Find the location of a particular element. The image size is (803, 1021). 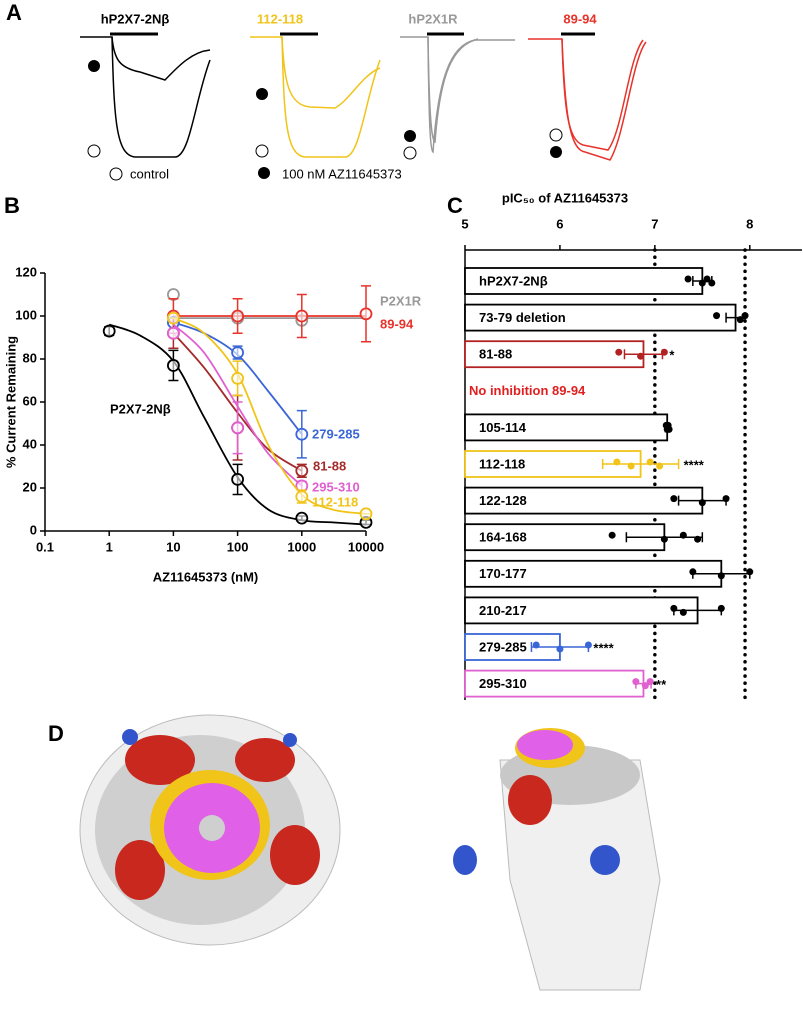

y-tick-label: 40 is located at coordinates (30, 443).